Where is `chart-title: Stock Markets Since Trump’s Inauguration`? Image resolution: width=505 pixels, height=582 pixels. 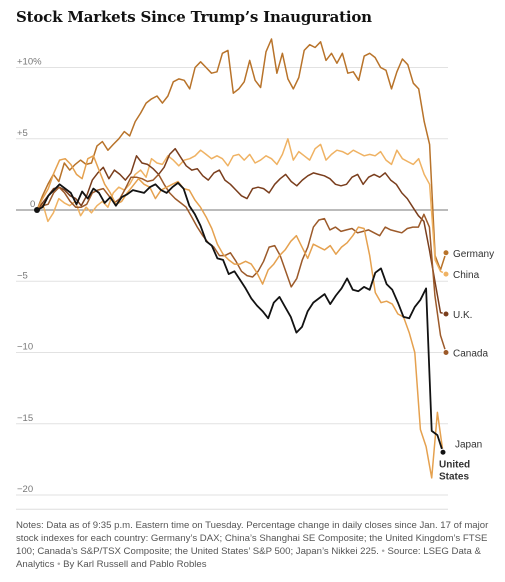
chart-title: Stock Markets Since Trump’s Inauguration is located at coordinates (194, 17).